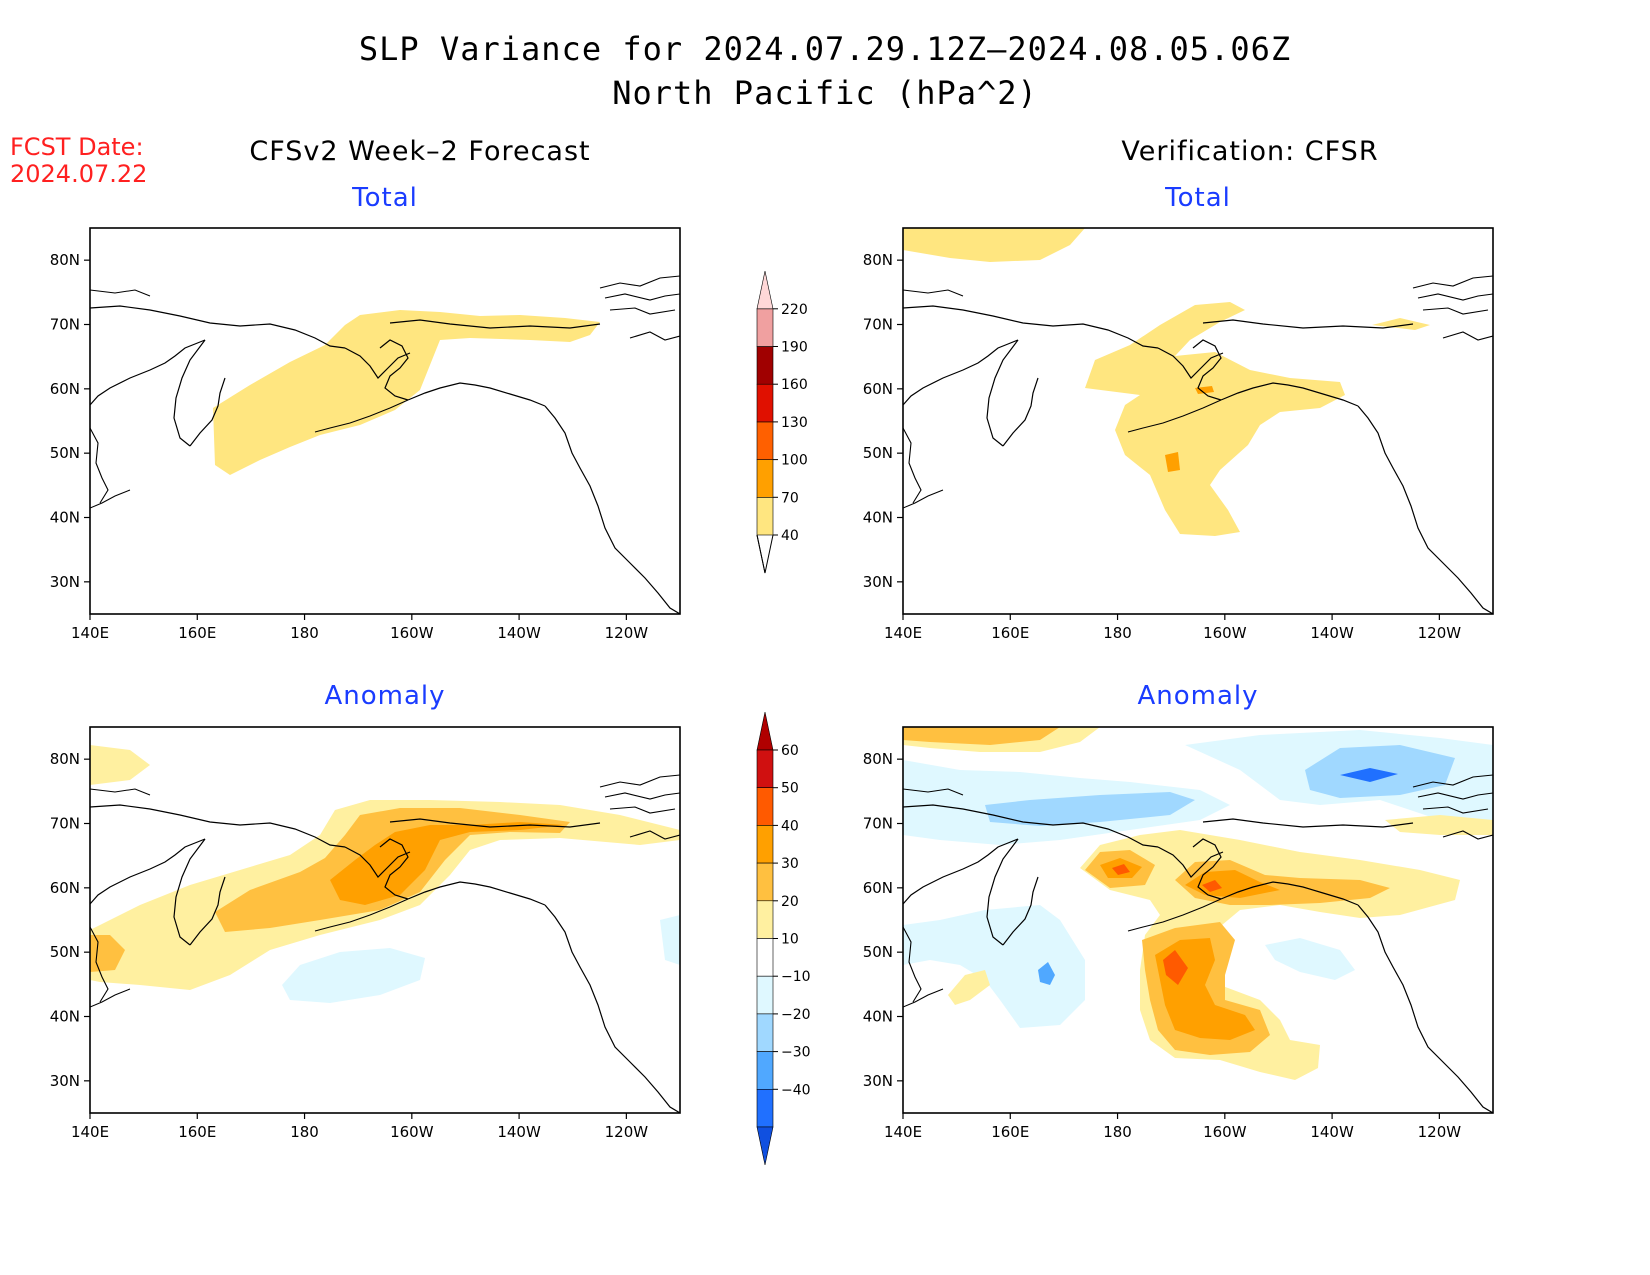 This screenshot has width=1650, height=1275. I want to click on colorbar-anomaly-label: −10, so click(796, 977).